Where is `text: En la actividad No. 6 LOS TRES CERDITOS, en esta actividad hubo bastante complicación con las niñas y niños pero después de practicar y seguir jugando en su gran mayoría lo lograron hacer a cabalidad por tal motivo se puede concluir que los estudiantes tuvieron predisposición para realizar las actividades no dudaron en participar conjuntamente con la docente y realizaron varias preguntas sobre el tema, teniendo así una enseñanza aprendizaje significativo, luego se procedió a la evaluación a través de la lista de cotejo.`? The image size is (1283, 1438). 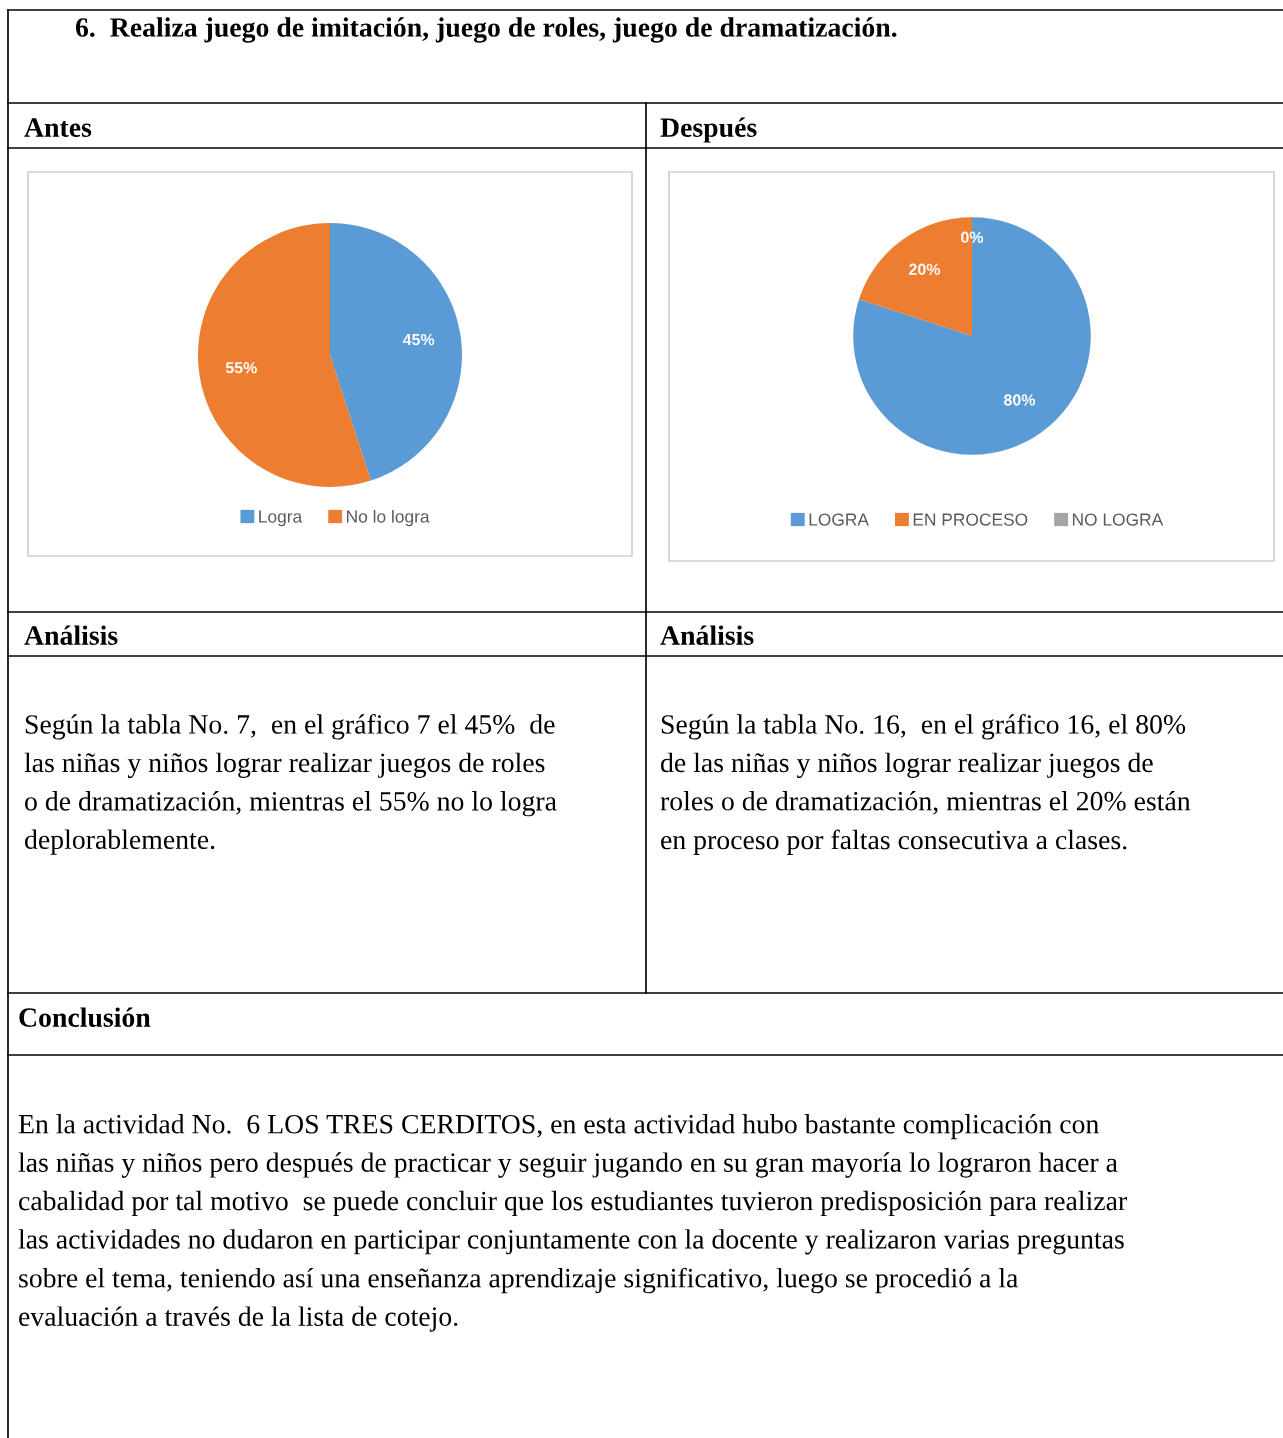 text: En la actividad No. 6 LOS TRES CERDITOS, en esta actividad hubo bastante complicación con las niñas y niños pero después de practicar y seguir jugando en su gran mayoría lo lograron hacer a cabalidad por tal motivo se puede concluir que los estudiantes tuvieron predisposición para realizar las actividades no dudaron en participar conjuntamente con la docente y realizaron varias preguntas sobre el tema, teniendo así una enseñanza aprendizaje significativo, luego se procedió a la evaluación a través de la lista de cotejo. is located at coordinates (572, 1223).